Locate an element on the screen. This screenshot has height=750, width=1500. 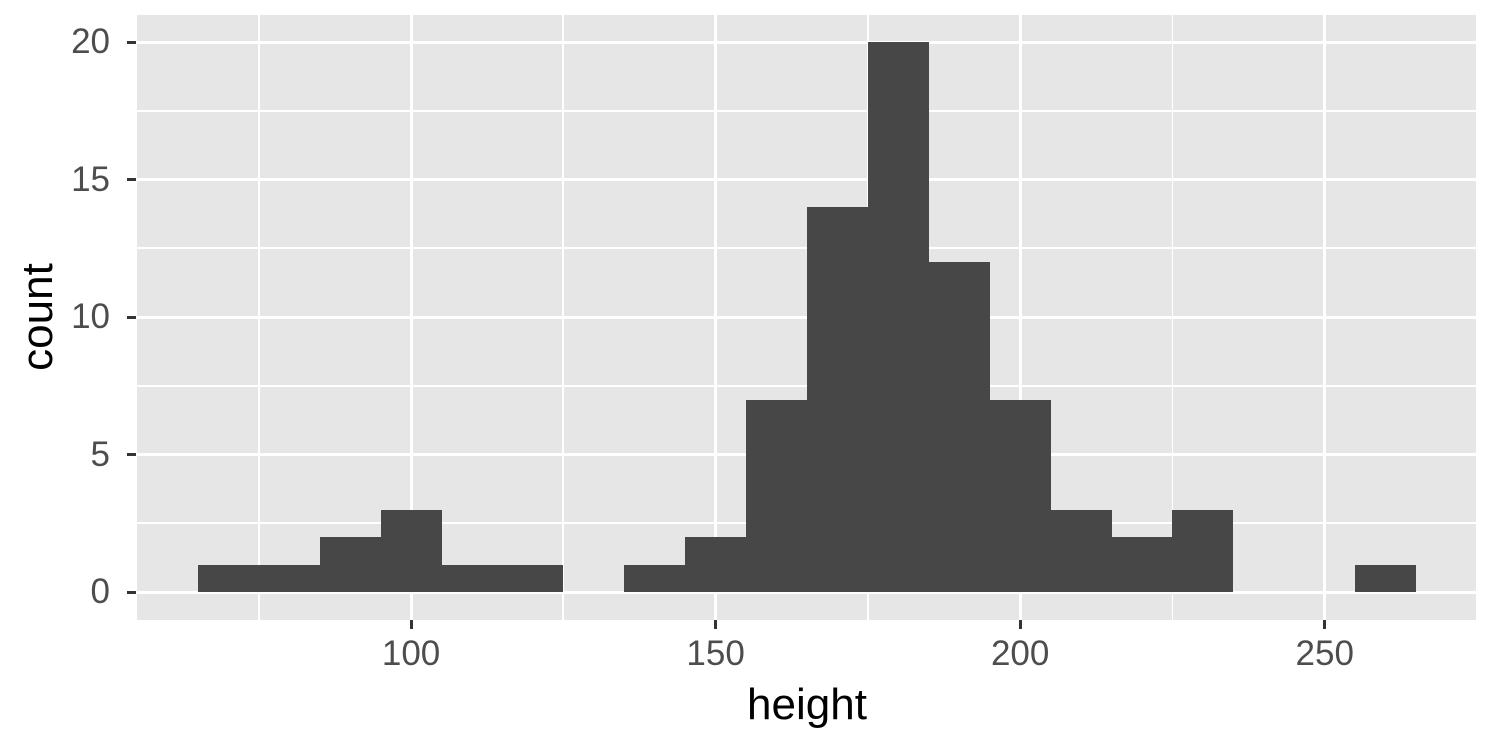
gridline-minor-y is located at coordinates (807, 110).